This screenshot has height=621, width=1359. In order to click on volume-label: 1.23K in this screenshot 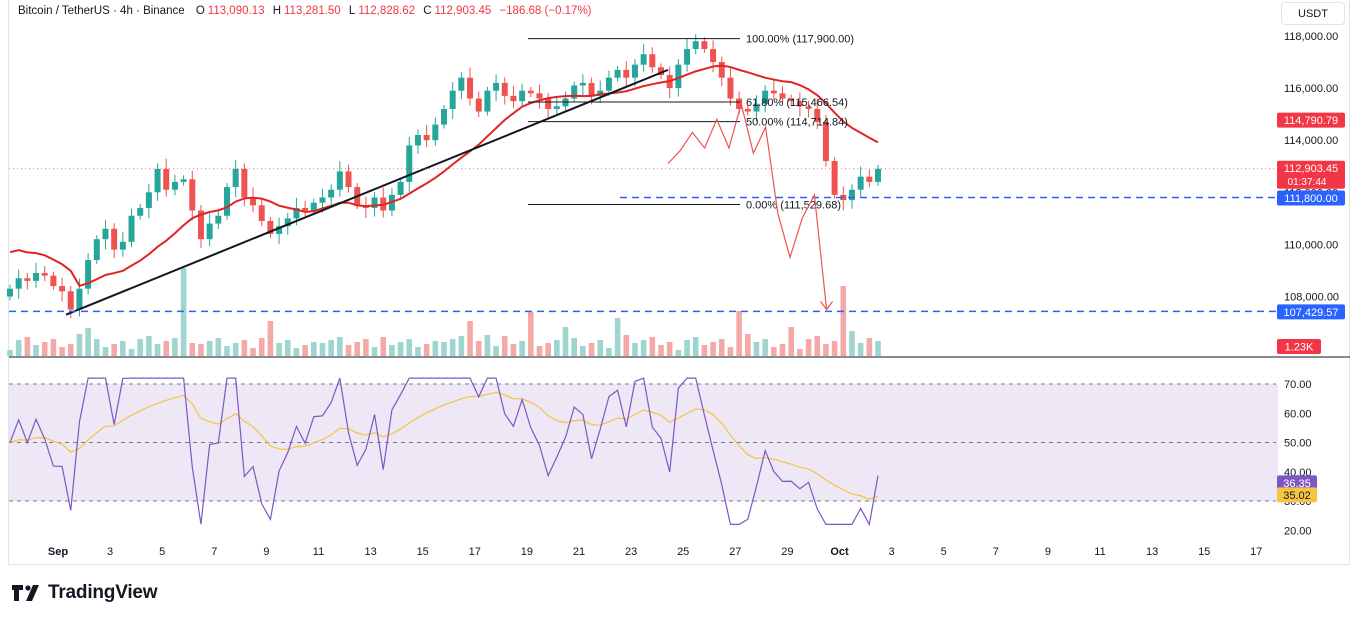, I will do `click(1299, 346)`.